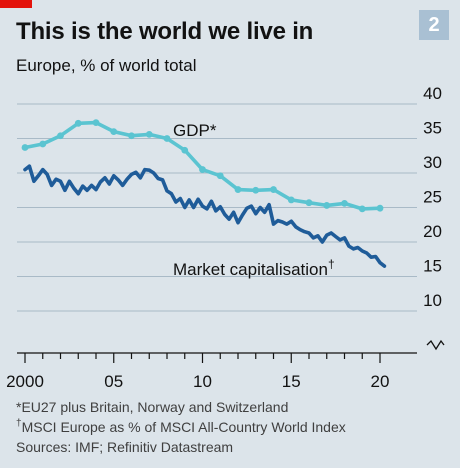 This screenshot has width=460, height=468. I want to click on market-series-label: Market capitalisation†, so click(254, 268).